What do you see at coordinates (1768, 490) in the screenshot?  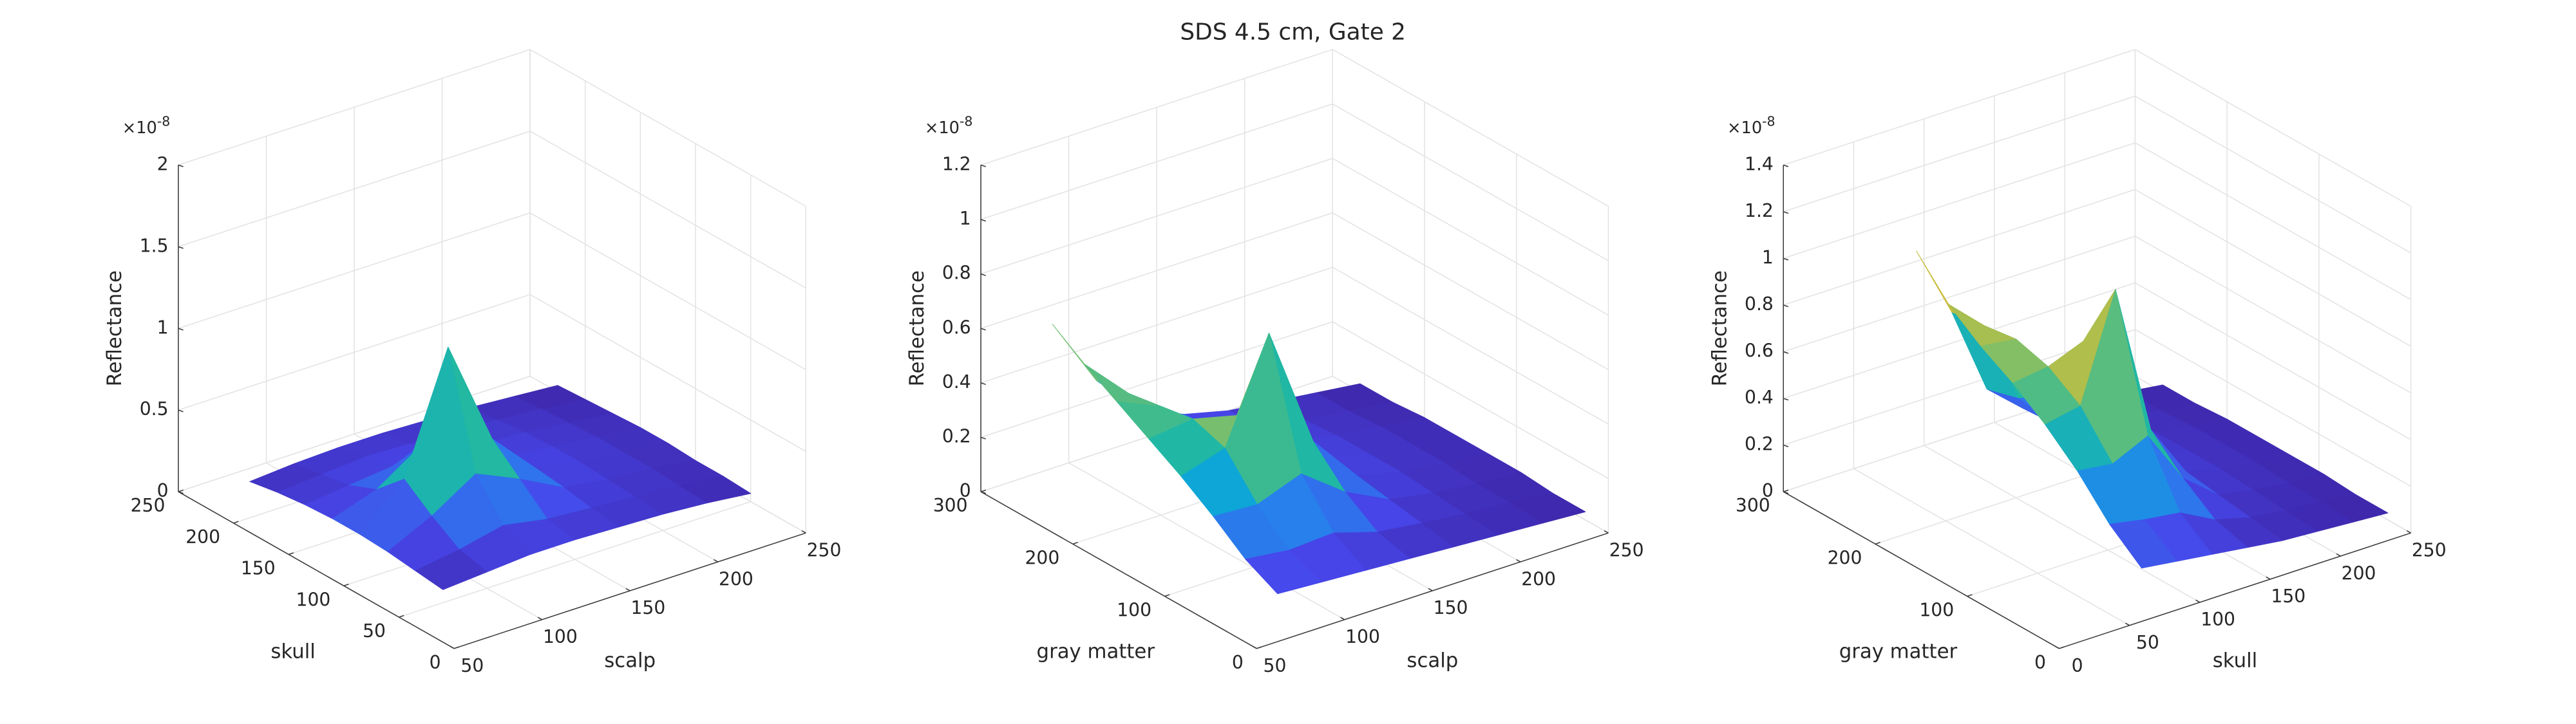 I see `z-tick-label: 0` at bounding box center [1768, 490].